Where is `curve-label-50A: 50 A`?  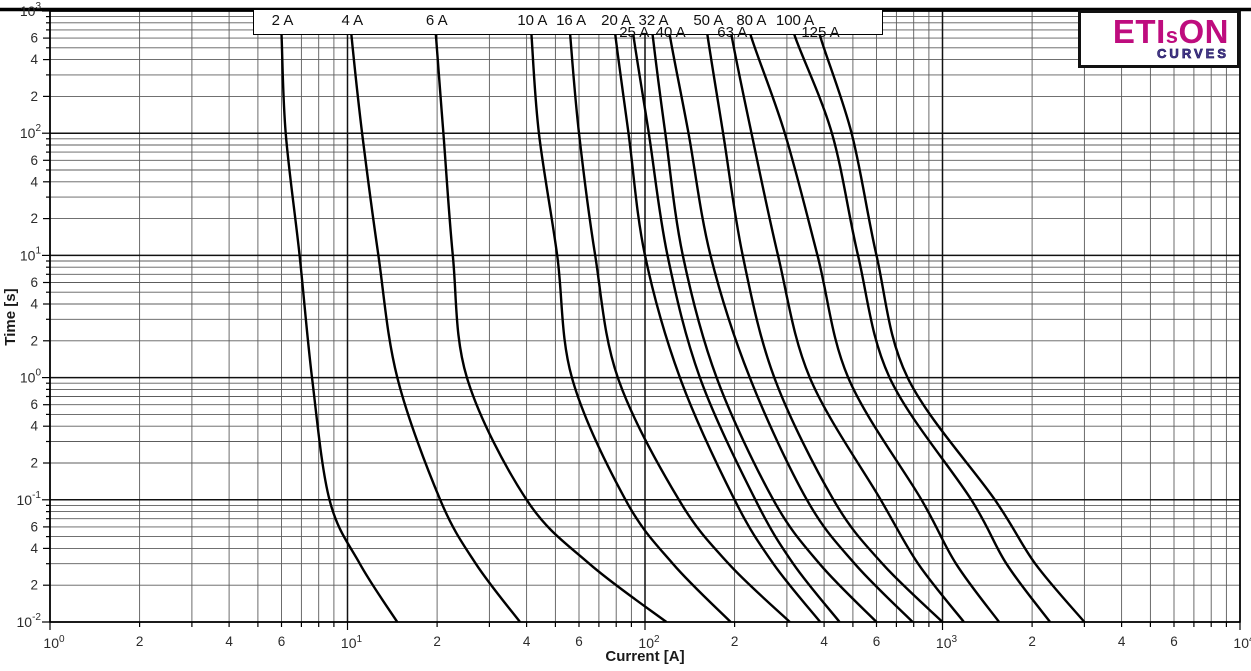
curve-label-50A: 50 A is located at coordinates (708, 20).